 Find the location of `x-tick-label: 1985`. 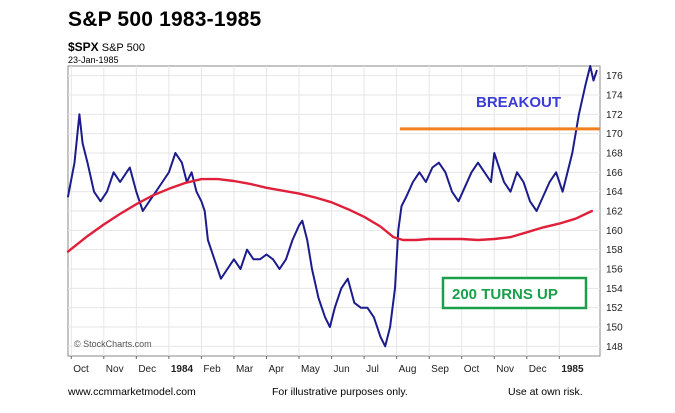

x-tick-label: 1985 is located at coordinates (572, 369).